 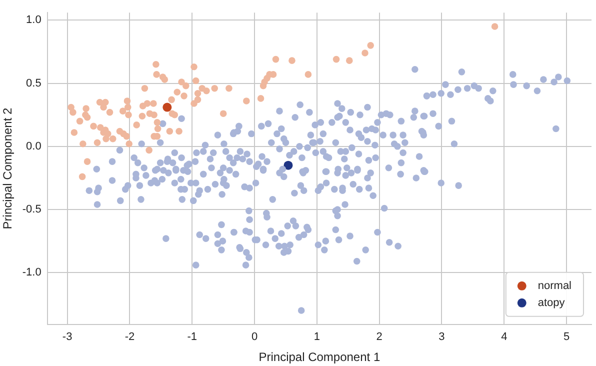 I want to click on x-tick-label: 0, so click(x=254, y=337).